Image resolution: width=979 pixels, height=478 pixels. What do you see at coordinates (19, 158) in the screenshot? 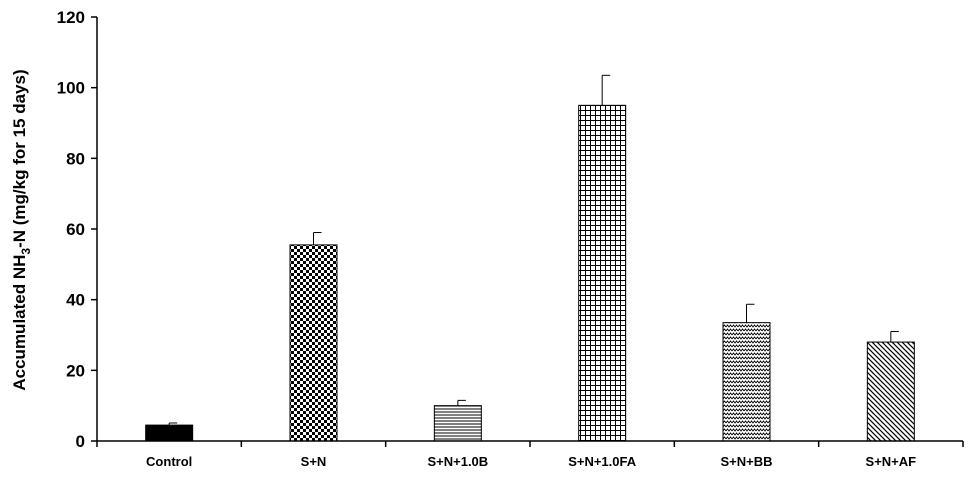
I see `y-axis-title-part2: -N (mg/kg for 15 days)` at bounding box center [19, 158].